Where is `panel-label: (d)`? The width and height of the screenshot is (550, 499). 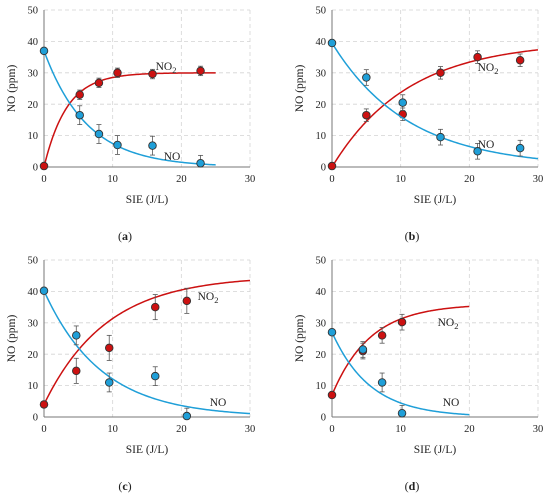
panel-label: (d) is located at coordinates (412, 486).